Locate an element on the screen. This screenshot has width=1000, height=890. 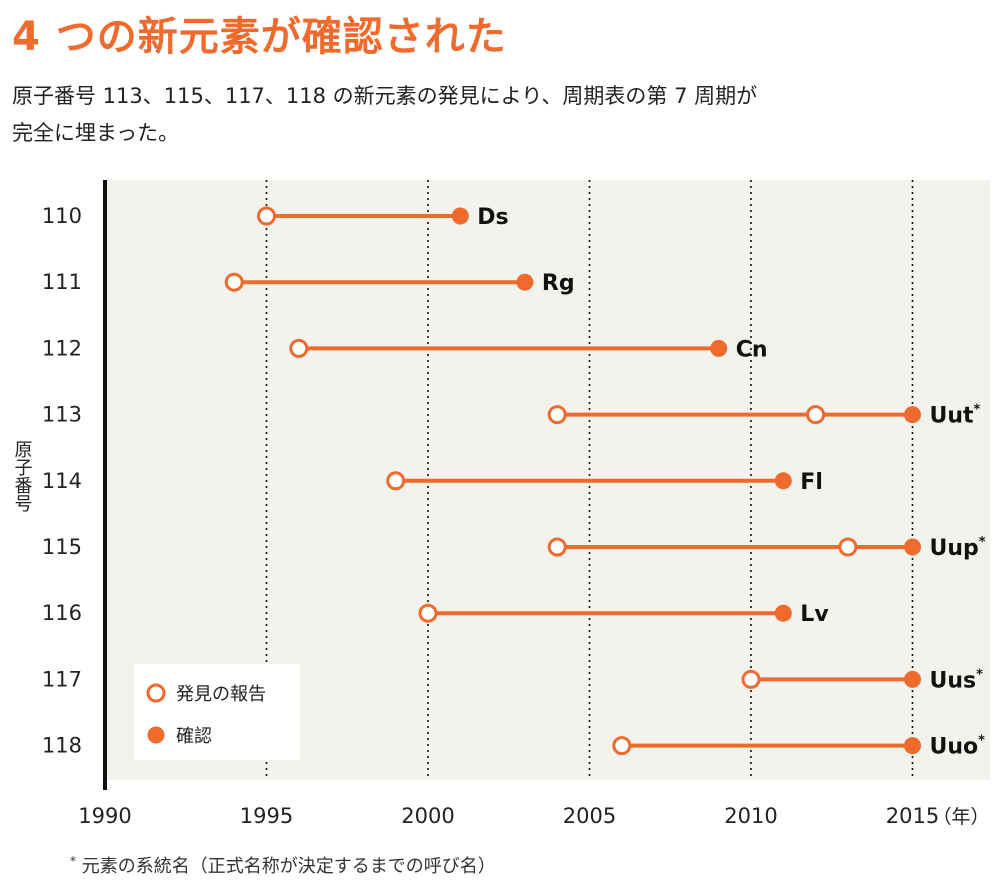
element-label-110: Ds is located at coordinates (492, 217).